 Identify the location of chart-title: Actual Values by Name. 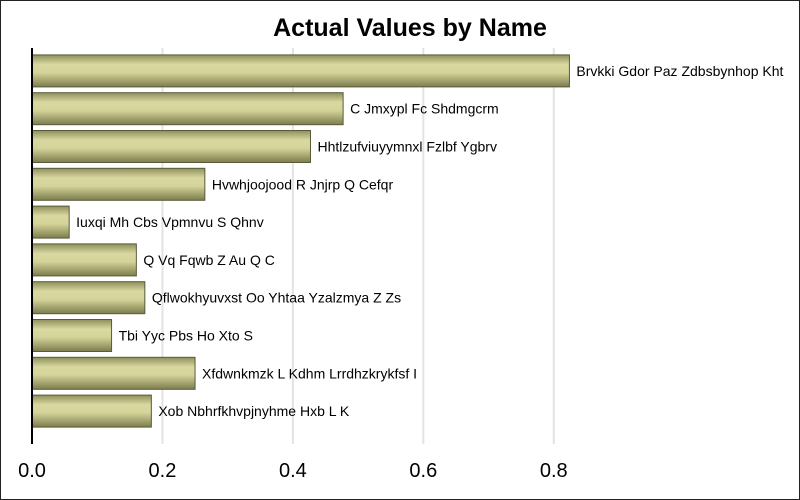
(410, 28).